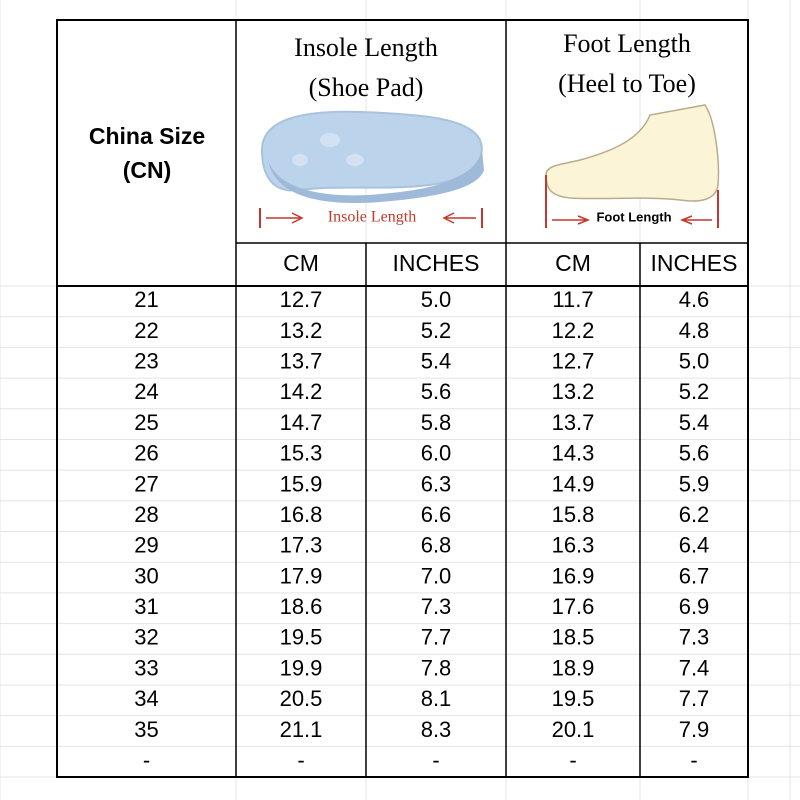  I want to click on table-cell: 6.4, so click(694, 545).